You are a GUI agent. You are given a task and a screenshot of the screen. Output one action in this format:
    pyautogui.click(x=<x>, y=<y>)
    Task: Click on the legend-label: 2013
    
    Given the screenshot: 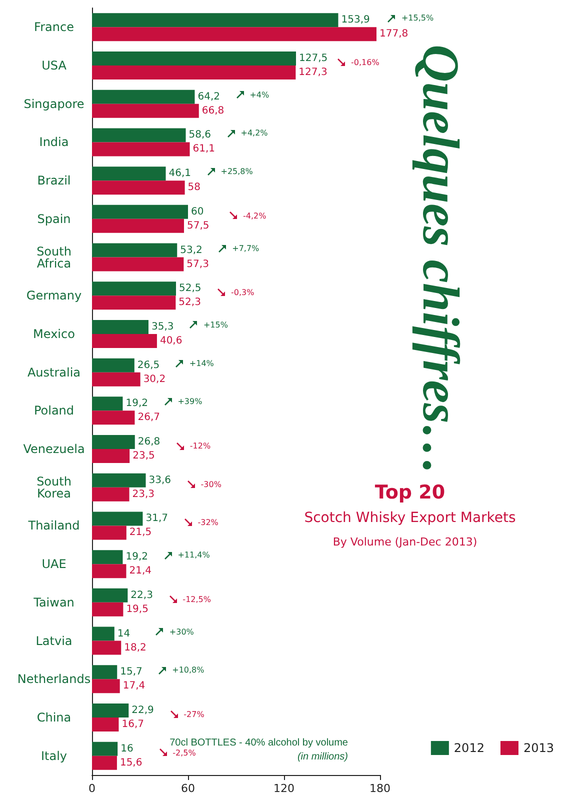 What is the action you would take?
    pyautogui.click(x=538, y=748)
    